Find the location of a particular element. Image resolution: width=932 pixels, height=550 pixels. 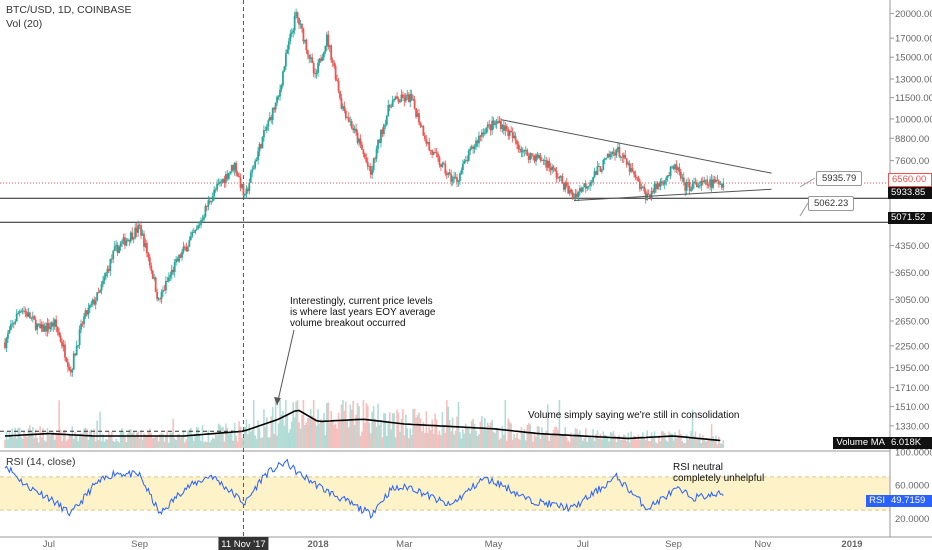

rsi-indicator-header: RSI (14, close) is located at coordinates (41, 462).